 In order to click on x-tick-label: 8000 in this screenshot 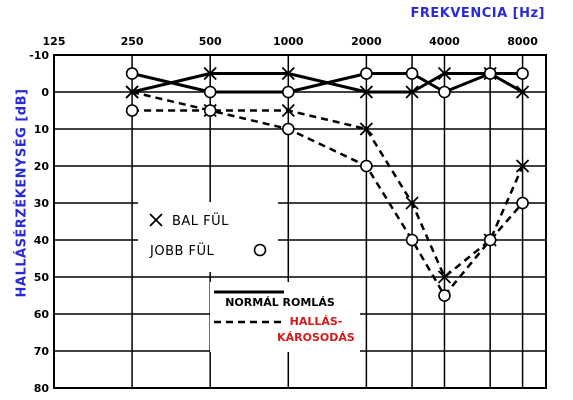, I will do `click(522, 41)`.